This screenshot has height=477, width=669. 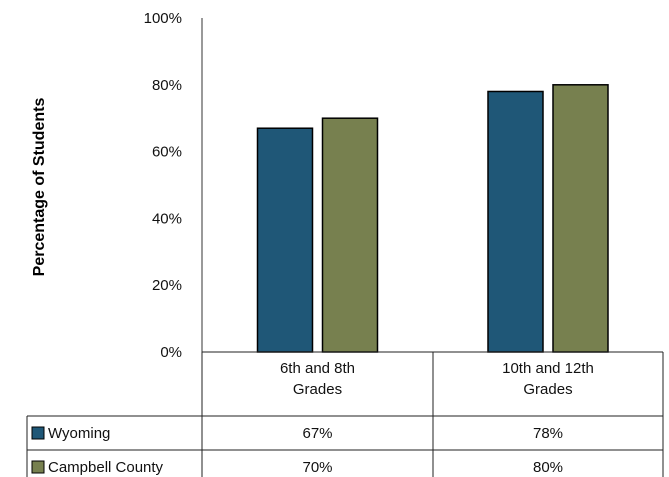 What do you see at coordinates (317, 433) in the screenshot?
I see `data-label: 67%` at bounding box center [317, 433].